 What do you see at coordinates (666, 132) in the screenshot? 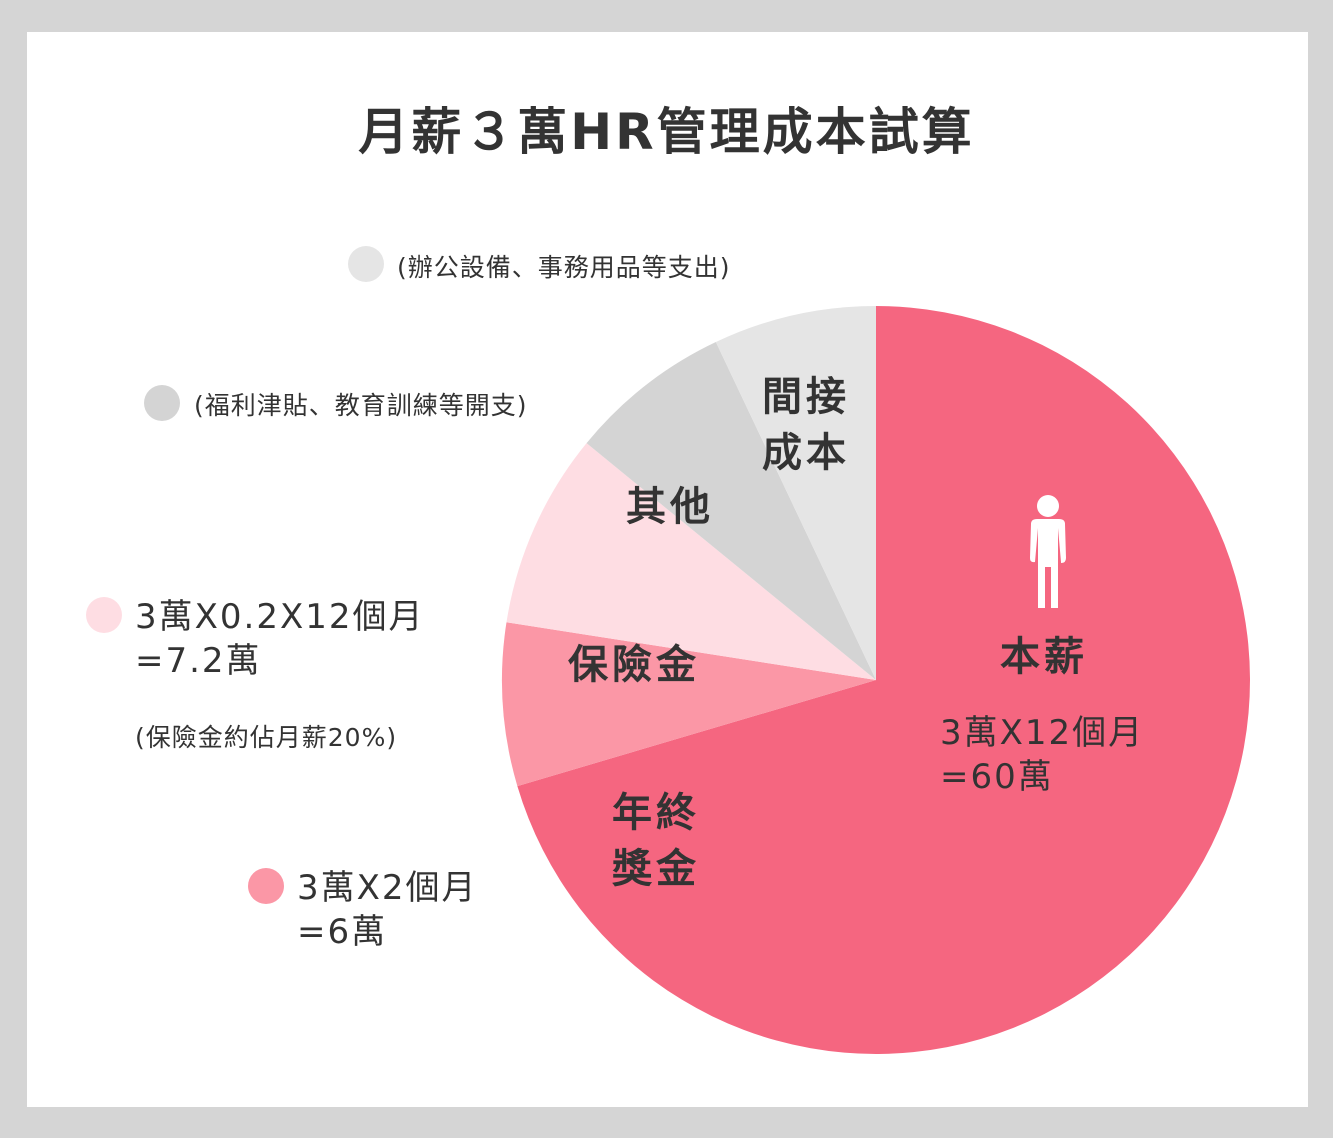
I see `chart-title: 月薪３萬HR管理成本試算` at bounding box center [666, 132].